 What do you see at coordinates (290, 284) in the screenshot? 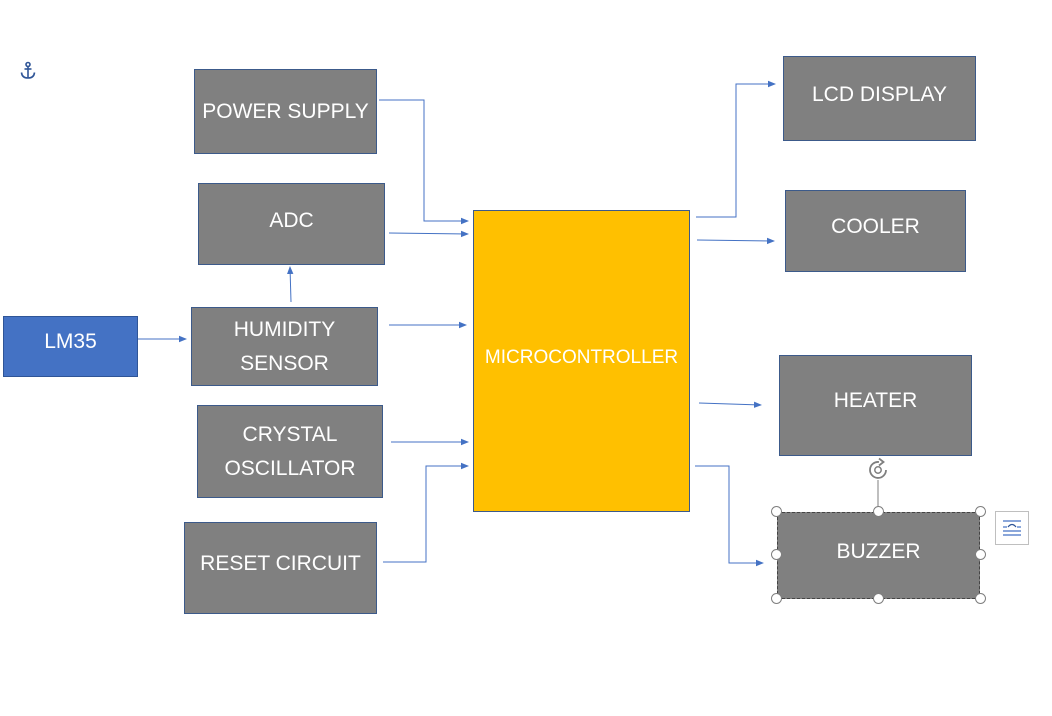
I see `connector-humidity-to-adc` at bounding box center [290, 284].